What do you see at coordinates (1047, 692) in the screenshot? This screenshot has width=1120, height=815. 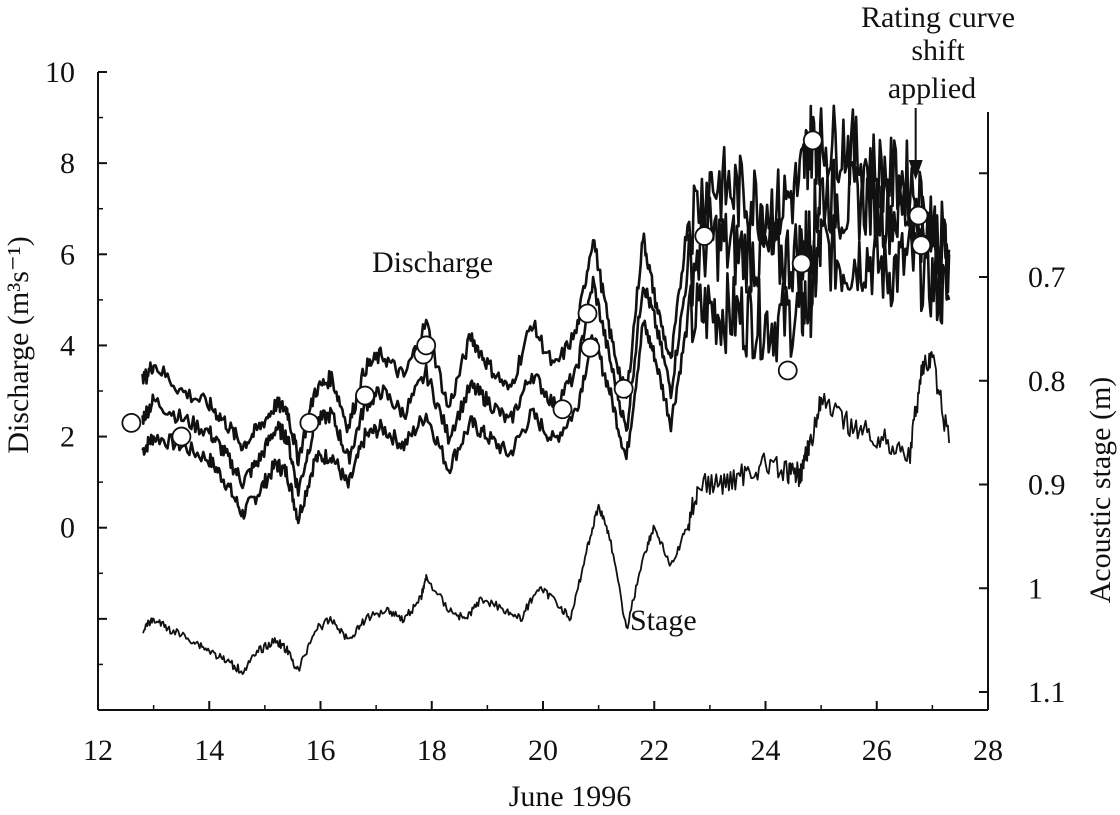 I see `y-right-tick-label: 1.1` at bounding box center [1047, 692].